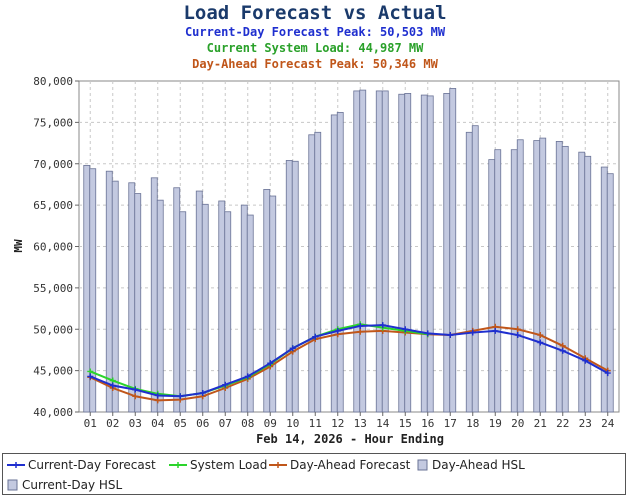  What do you see at coordinates (53, 329) in the screenshot?
I see `y-tick-label: 50,000` at bounding box center [53, 329].